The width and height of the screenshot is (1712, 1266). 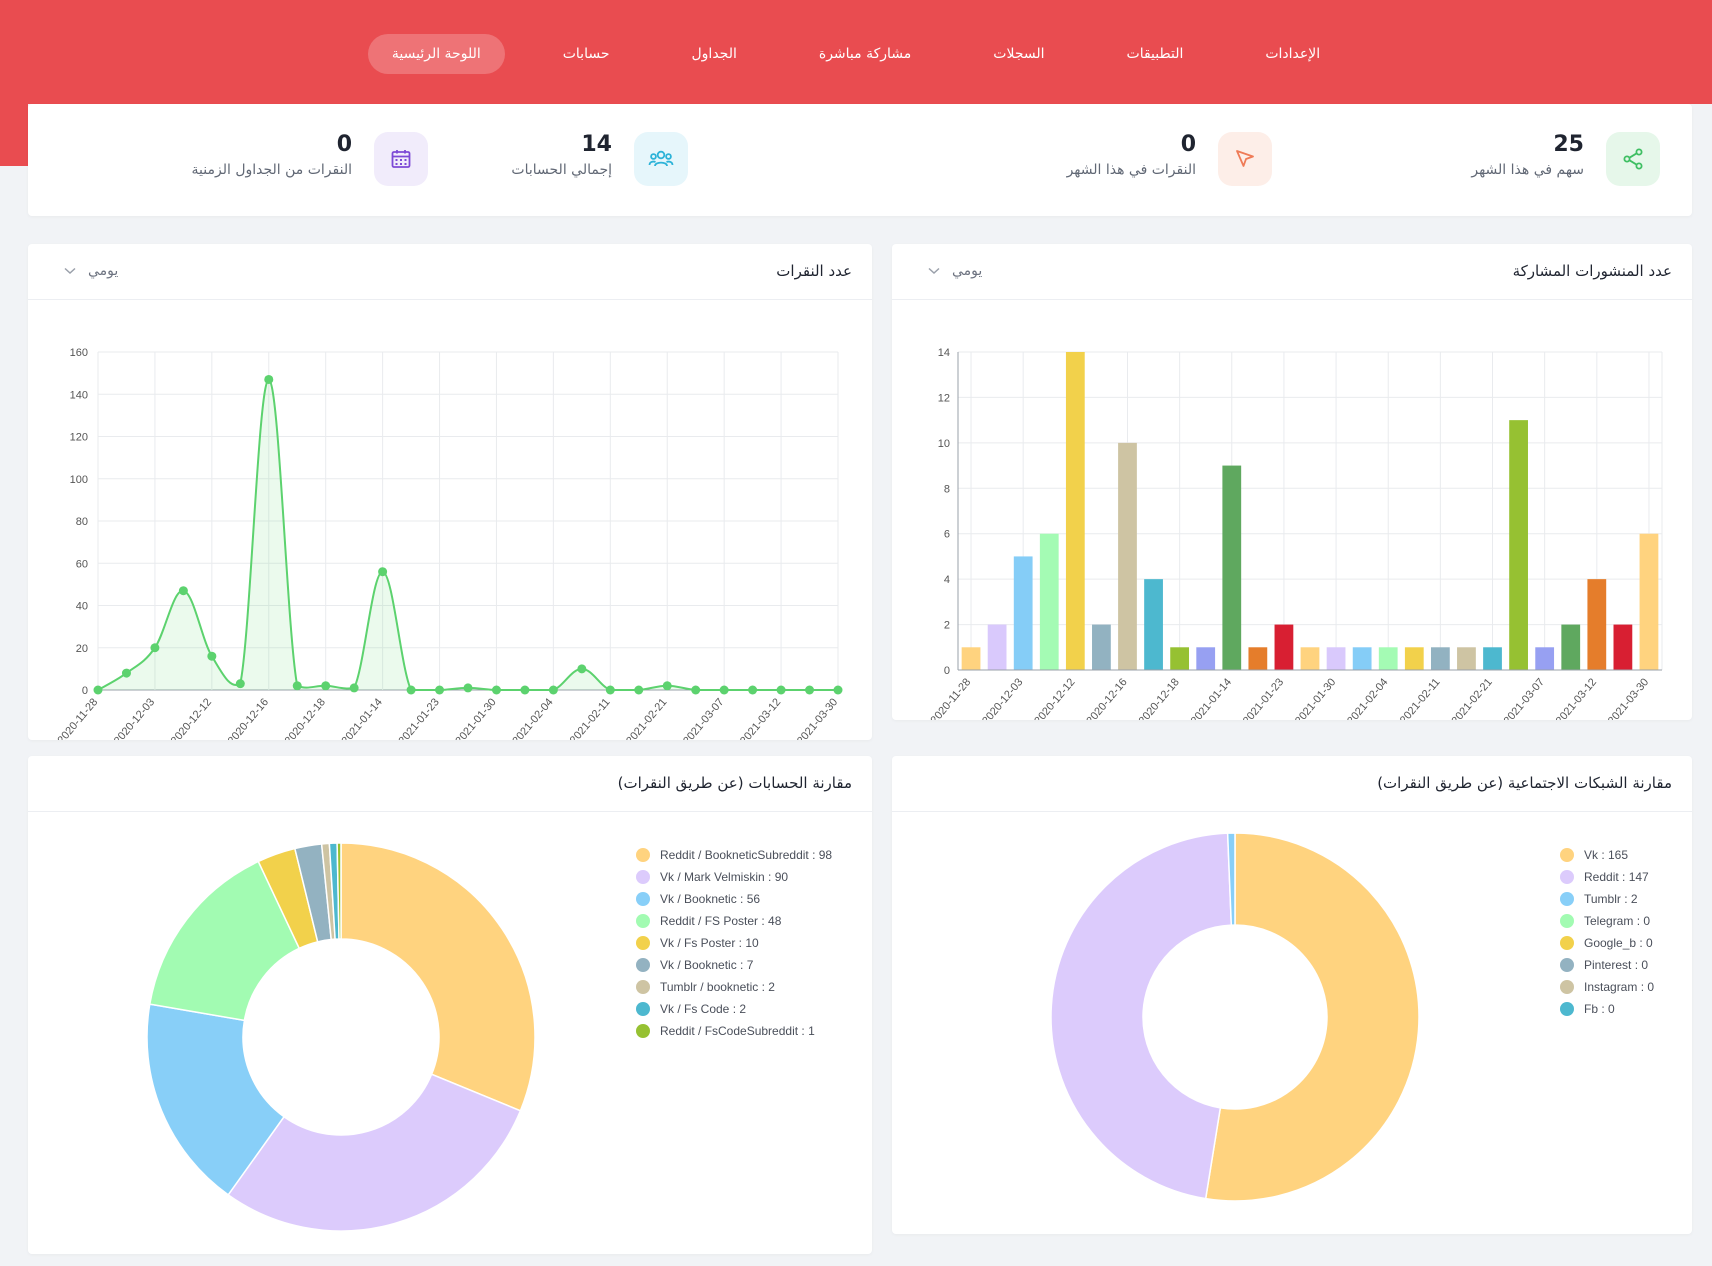 I want to click on legend-item: Pinterest : 0, so click(x=1607, y=965).